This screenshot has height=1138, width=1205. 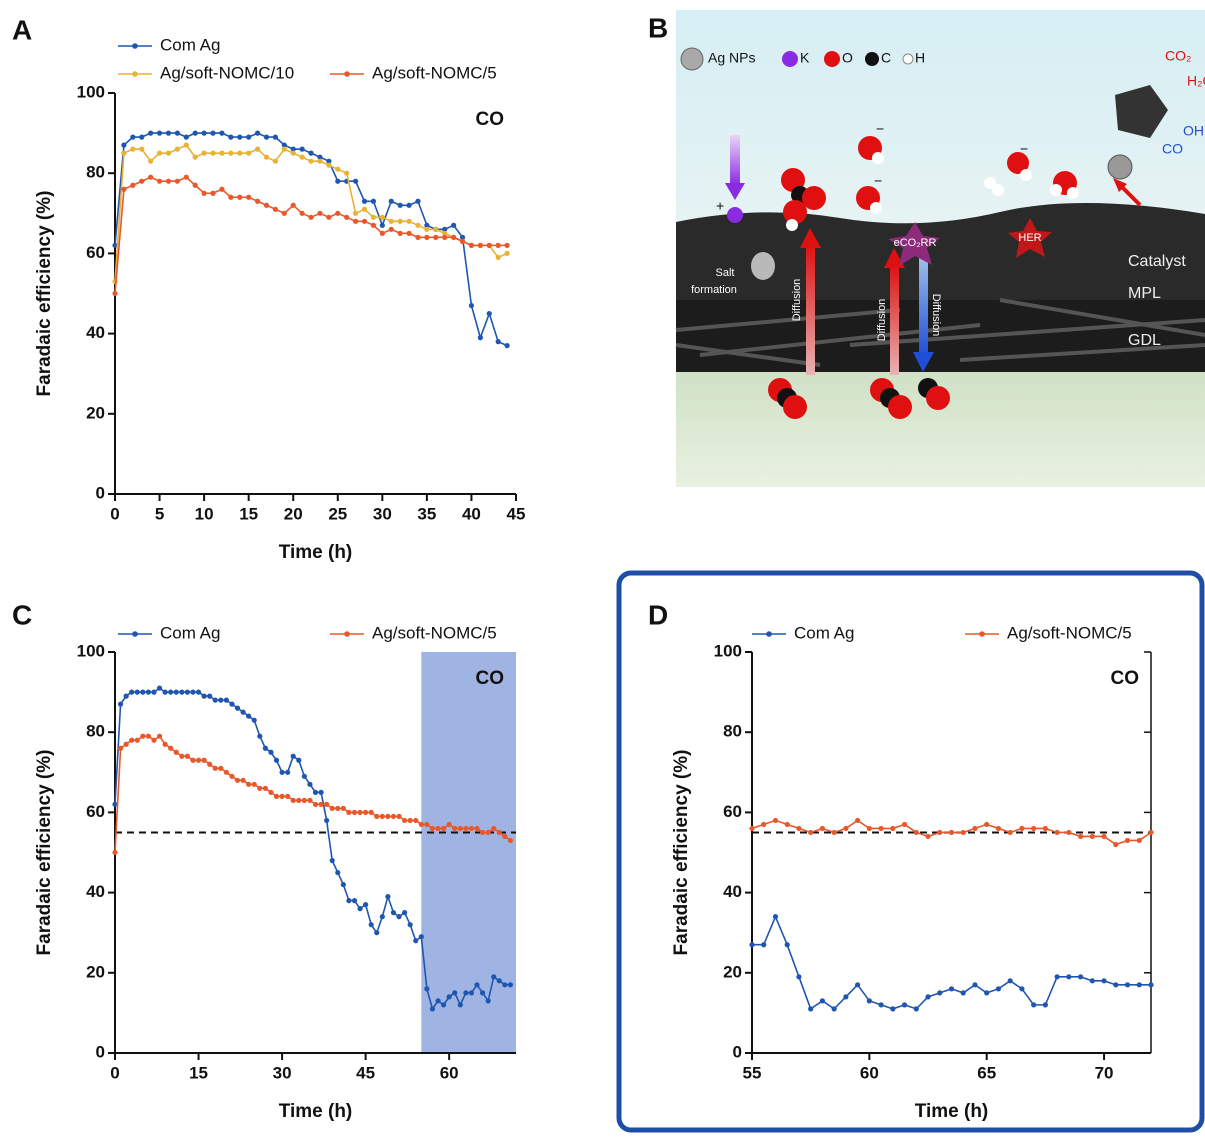 What do you see at coordinates (886, 58) in the screenshot?
I see `legend-label: C` at bounding box center [886, 58].